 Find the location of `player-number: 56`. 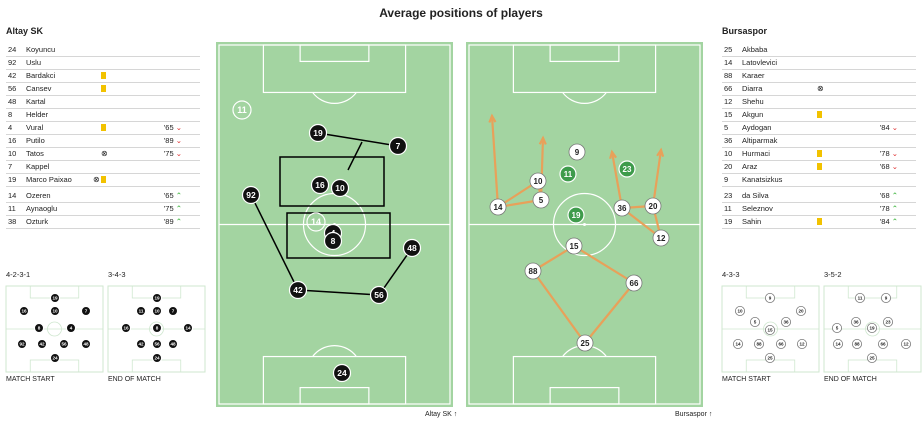

player-number: 56 is located at coordinates (64, 344).